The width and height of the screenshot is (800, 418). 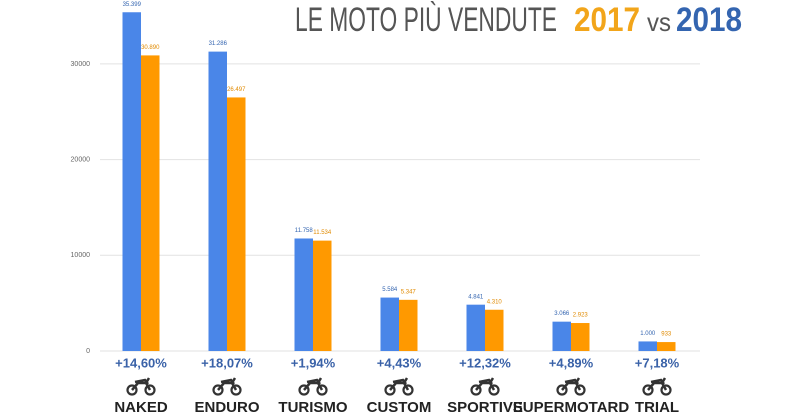 What do you see at coordinates (81, 255) in the screenshot?
I see `y-tick-label: 10000` at bounding box center [81, 255].